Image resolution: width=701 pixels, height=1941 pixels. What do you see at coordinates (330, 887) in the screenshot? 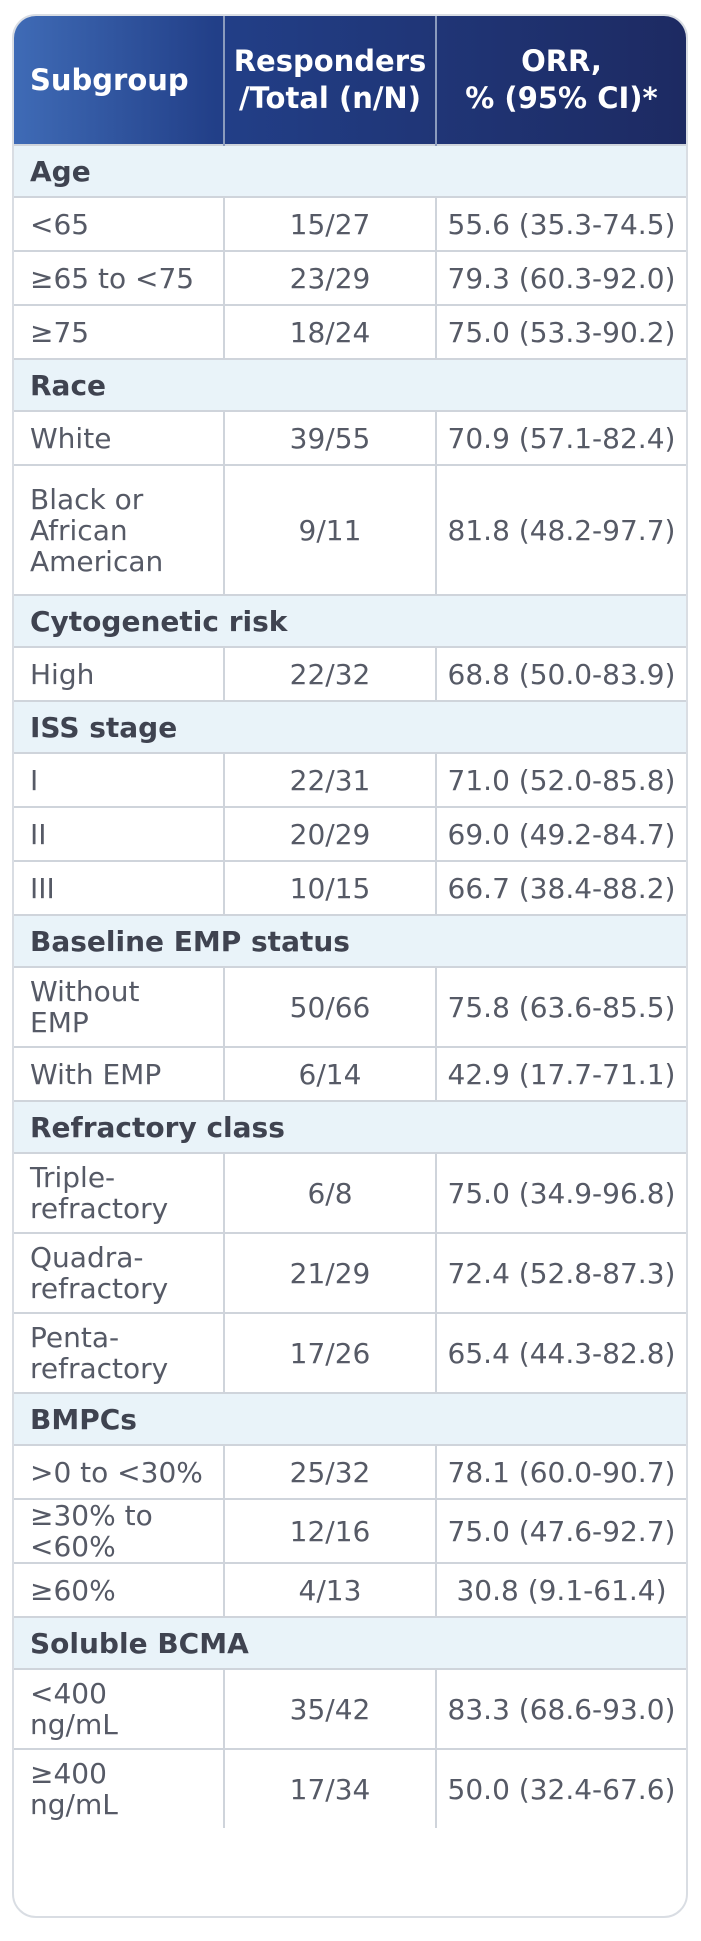
I see `responders-cell: 10/15` at bounding box center [330, 887].